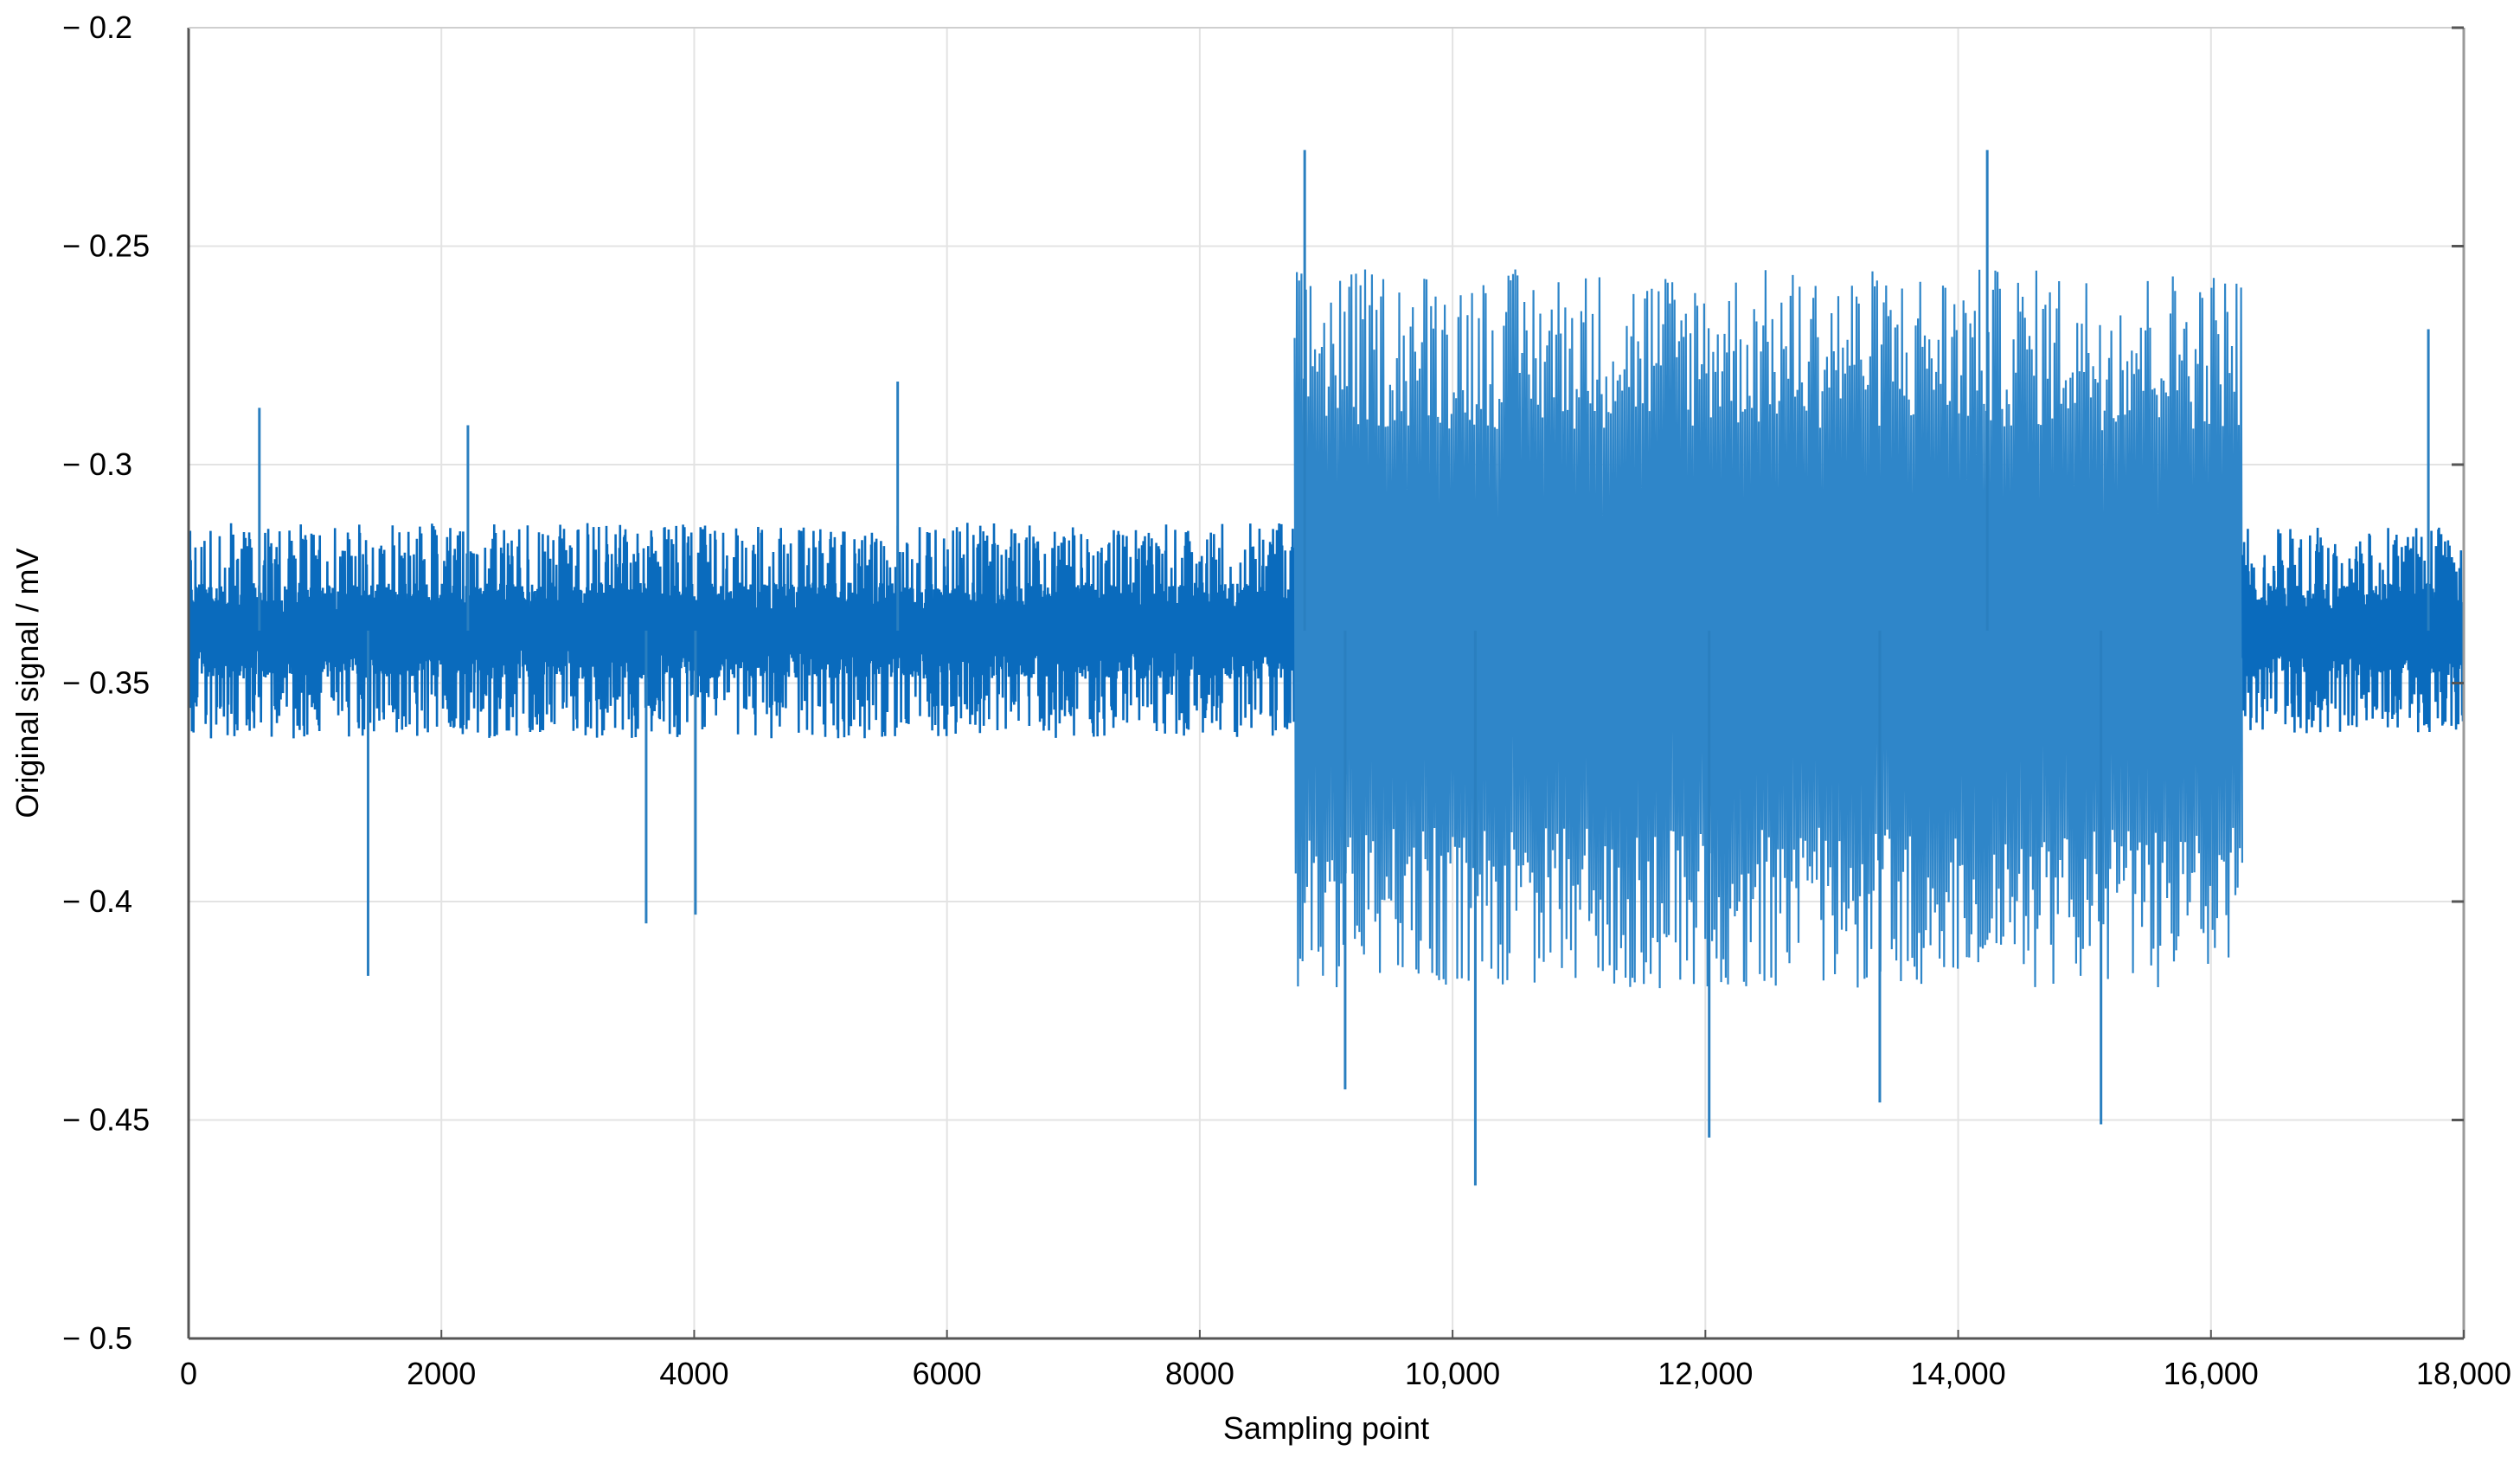 The image size is (2520, 1457). What do you see at coordinates (97, 27) in the screenshot?
I see `y-tick-label: − 0.2` at bounding box center [97, 27].